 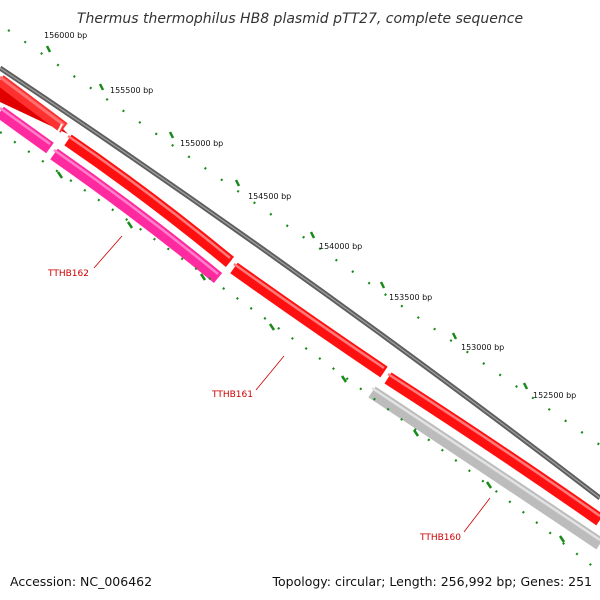 What do you see at coordinates (270, 373) in the screenshot?
I see `leader-line-tthb161` at bounding box center [270, 373].